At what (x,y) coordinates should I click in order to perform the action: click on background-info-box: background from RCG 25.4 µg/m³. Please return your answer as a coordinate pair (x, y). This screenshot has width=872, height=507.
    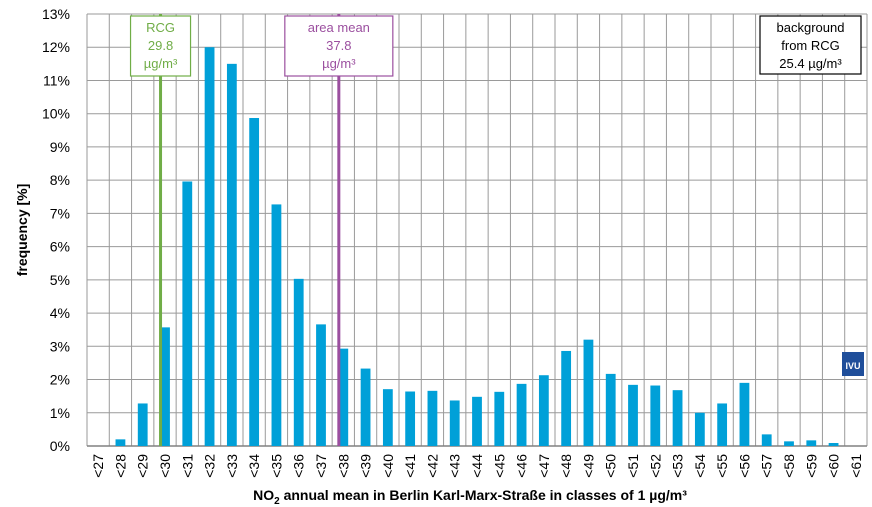
    Looking at the image, I should click on (810, 45).